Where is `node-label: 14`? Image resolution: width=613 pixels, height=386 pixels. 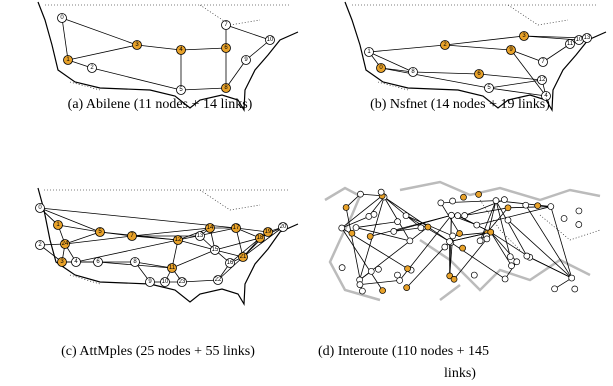 node-label: 14 is located at coordinates (210, 228).